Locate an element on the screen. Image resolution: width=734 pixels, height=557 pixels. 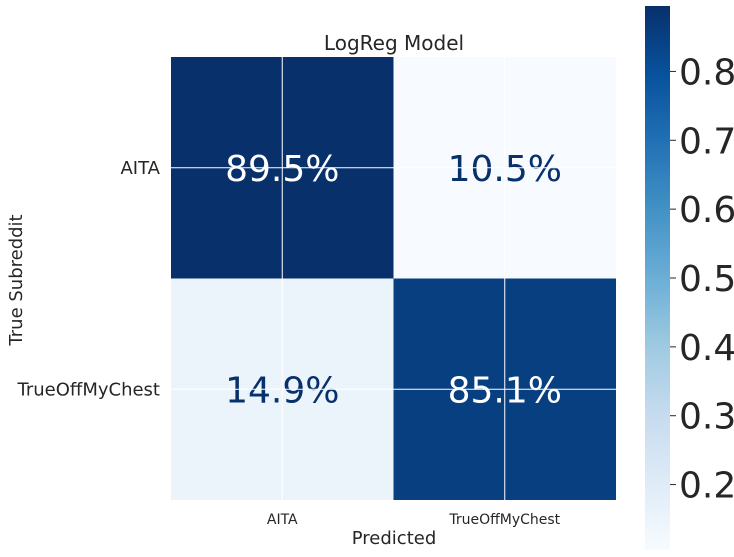
colorbar-tick-label: 0.7 is located at coordinates (706, 141).